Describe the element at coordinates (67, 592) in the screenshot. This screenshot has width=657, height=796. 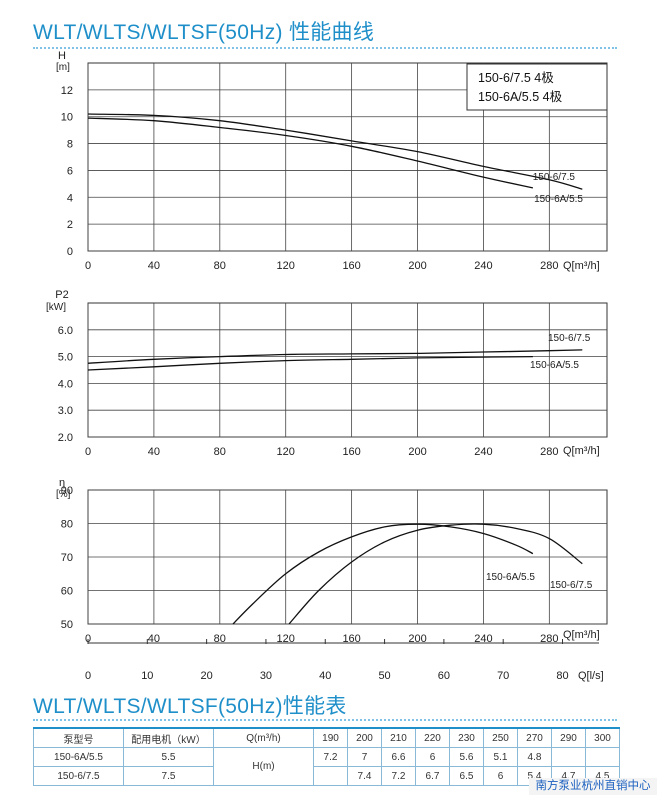
I see `y-tick-label: 60` at that location.